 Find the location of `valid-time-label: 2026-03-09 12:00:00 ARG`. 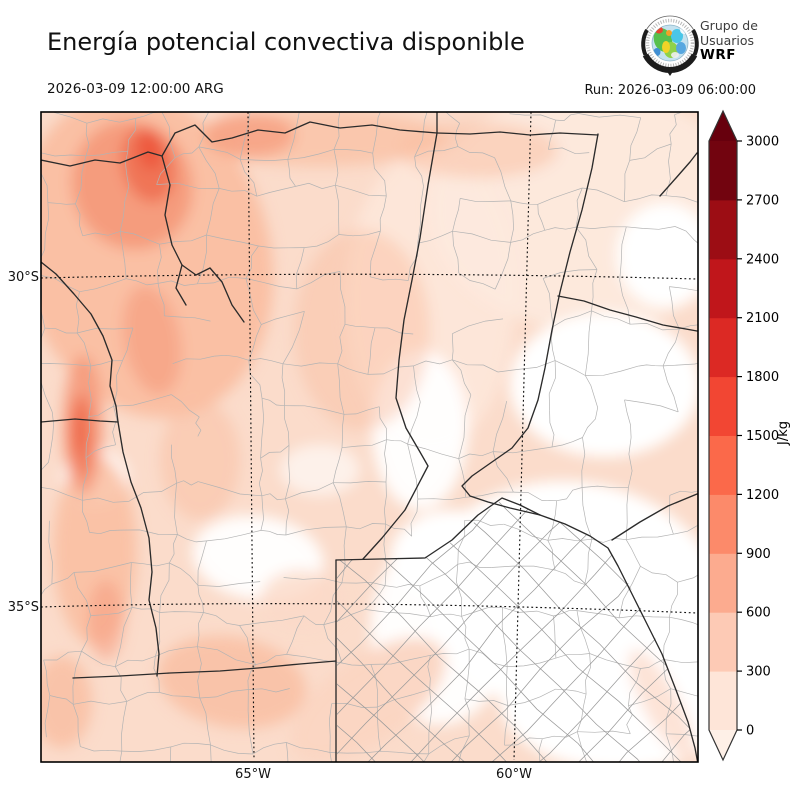

valid-time-label: 2026-03-09 12:00:00 ARG is located at coordinates (135, 89).